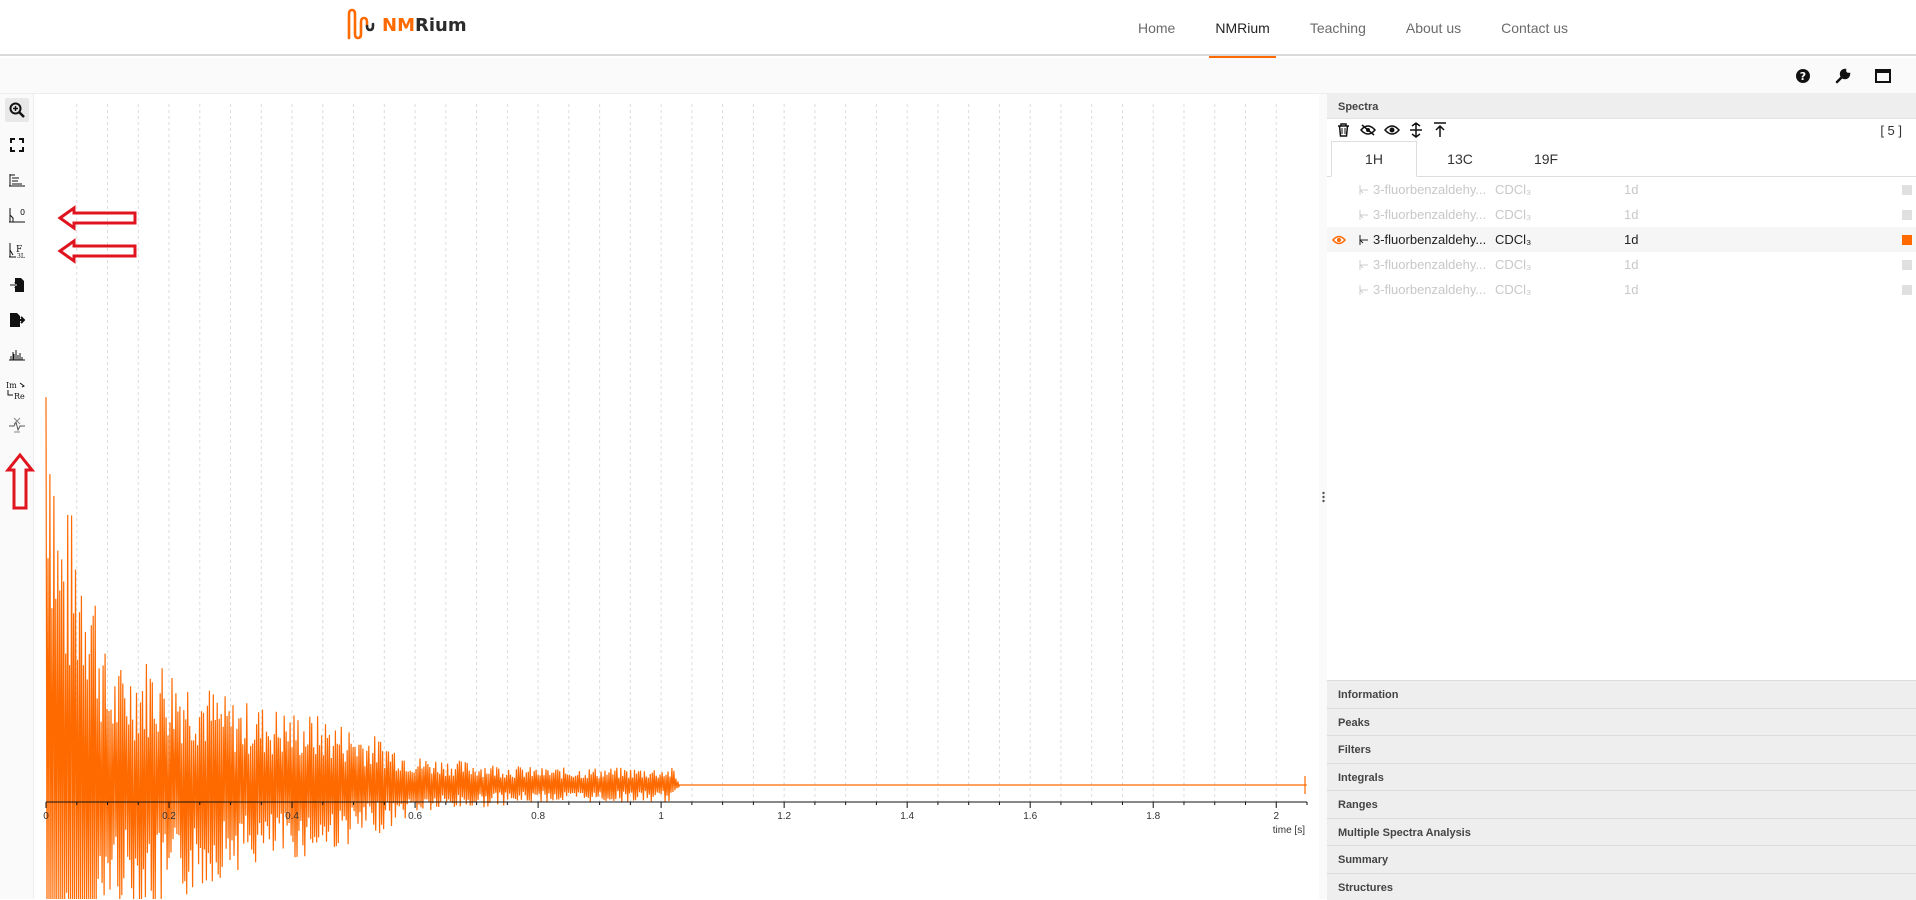 This screenshot has width=1916, height=900. What do you see at coordinates (1338, 28) in the screenshot?
I see `nav-teaching: Teaching` at bounding box center [1338, 28].